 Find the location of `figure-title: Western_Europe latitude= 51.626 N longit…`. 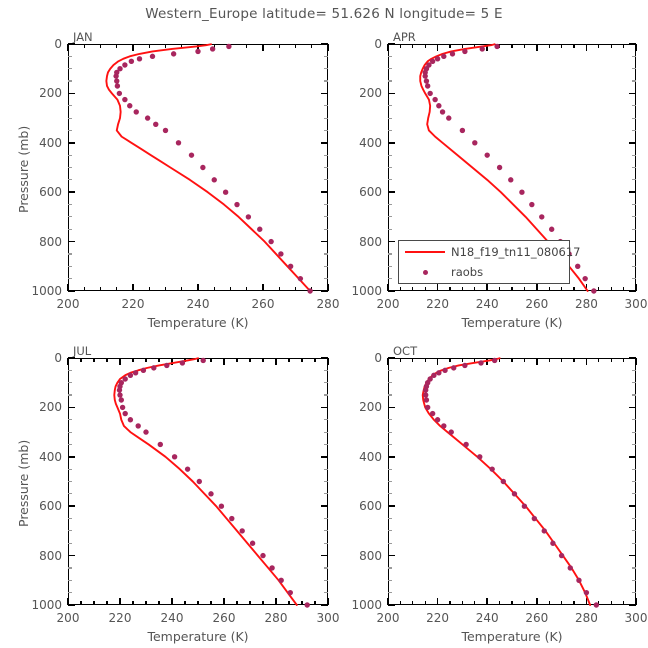

figure-title: Western_Europe latitude= 51.626 N longit… is located at coordinates (324, 14).